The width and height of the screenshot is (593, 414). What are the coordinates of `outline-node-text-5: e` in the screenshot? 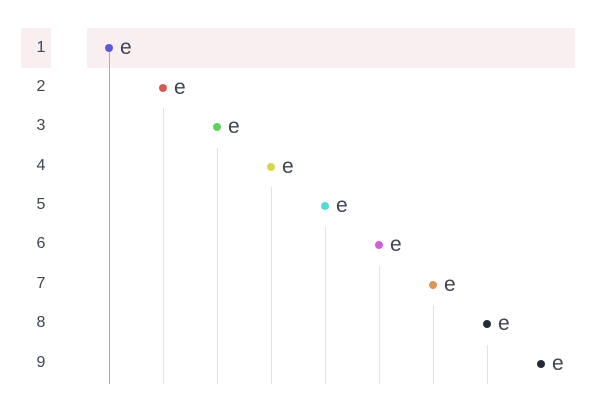 It's located at (342, 205).